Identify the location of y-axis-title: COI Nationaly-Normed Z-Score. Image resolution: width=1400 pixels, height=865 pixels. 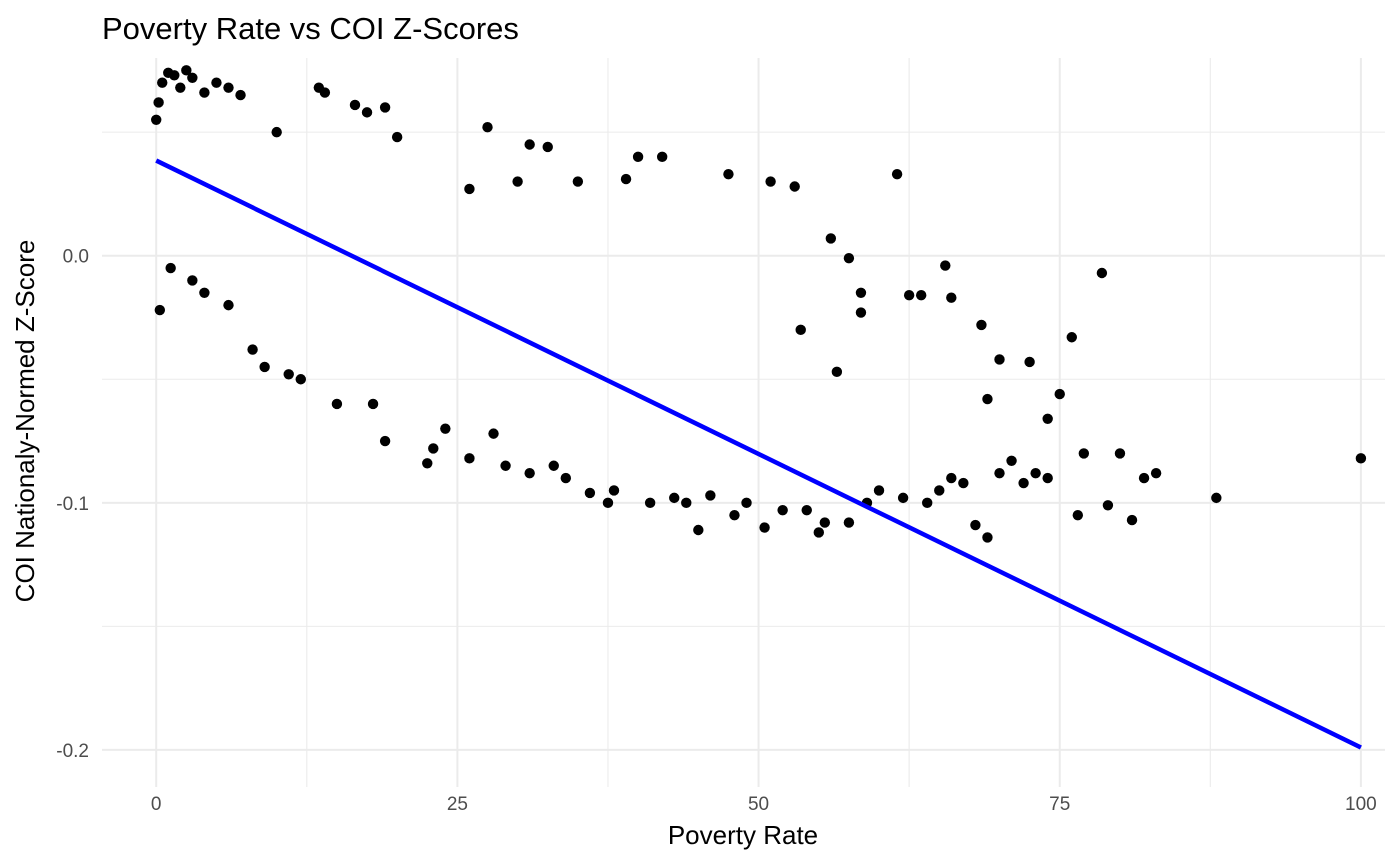
(25, 421).